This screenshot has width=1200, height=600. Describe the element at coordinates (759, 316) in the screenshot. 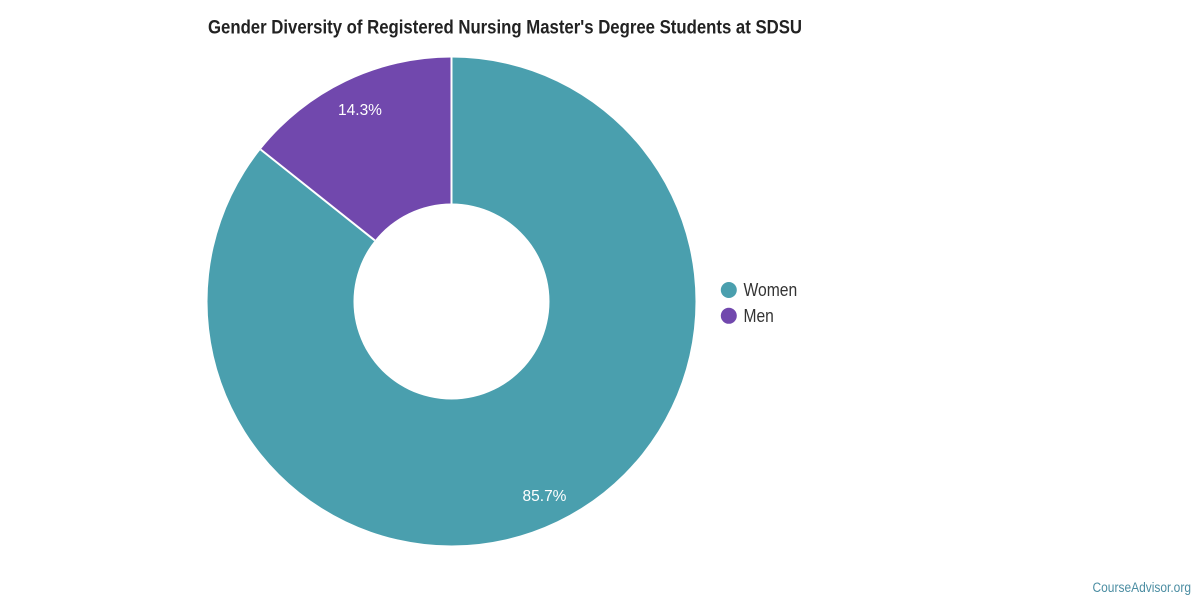

I see `svg-text: Men` at that location.